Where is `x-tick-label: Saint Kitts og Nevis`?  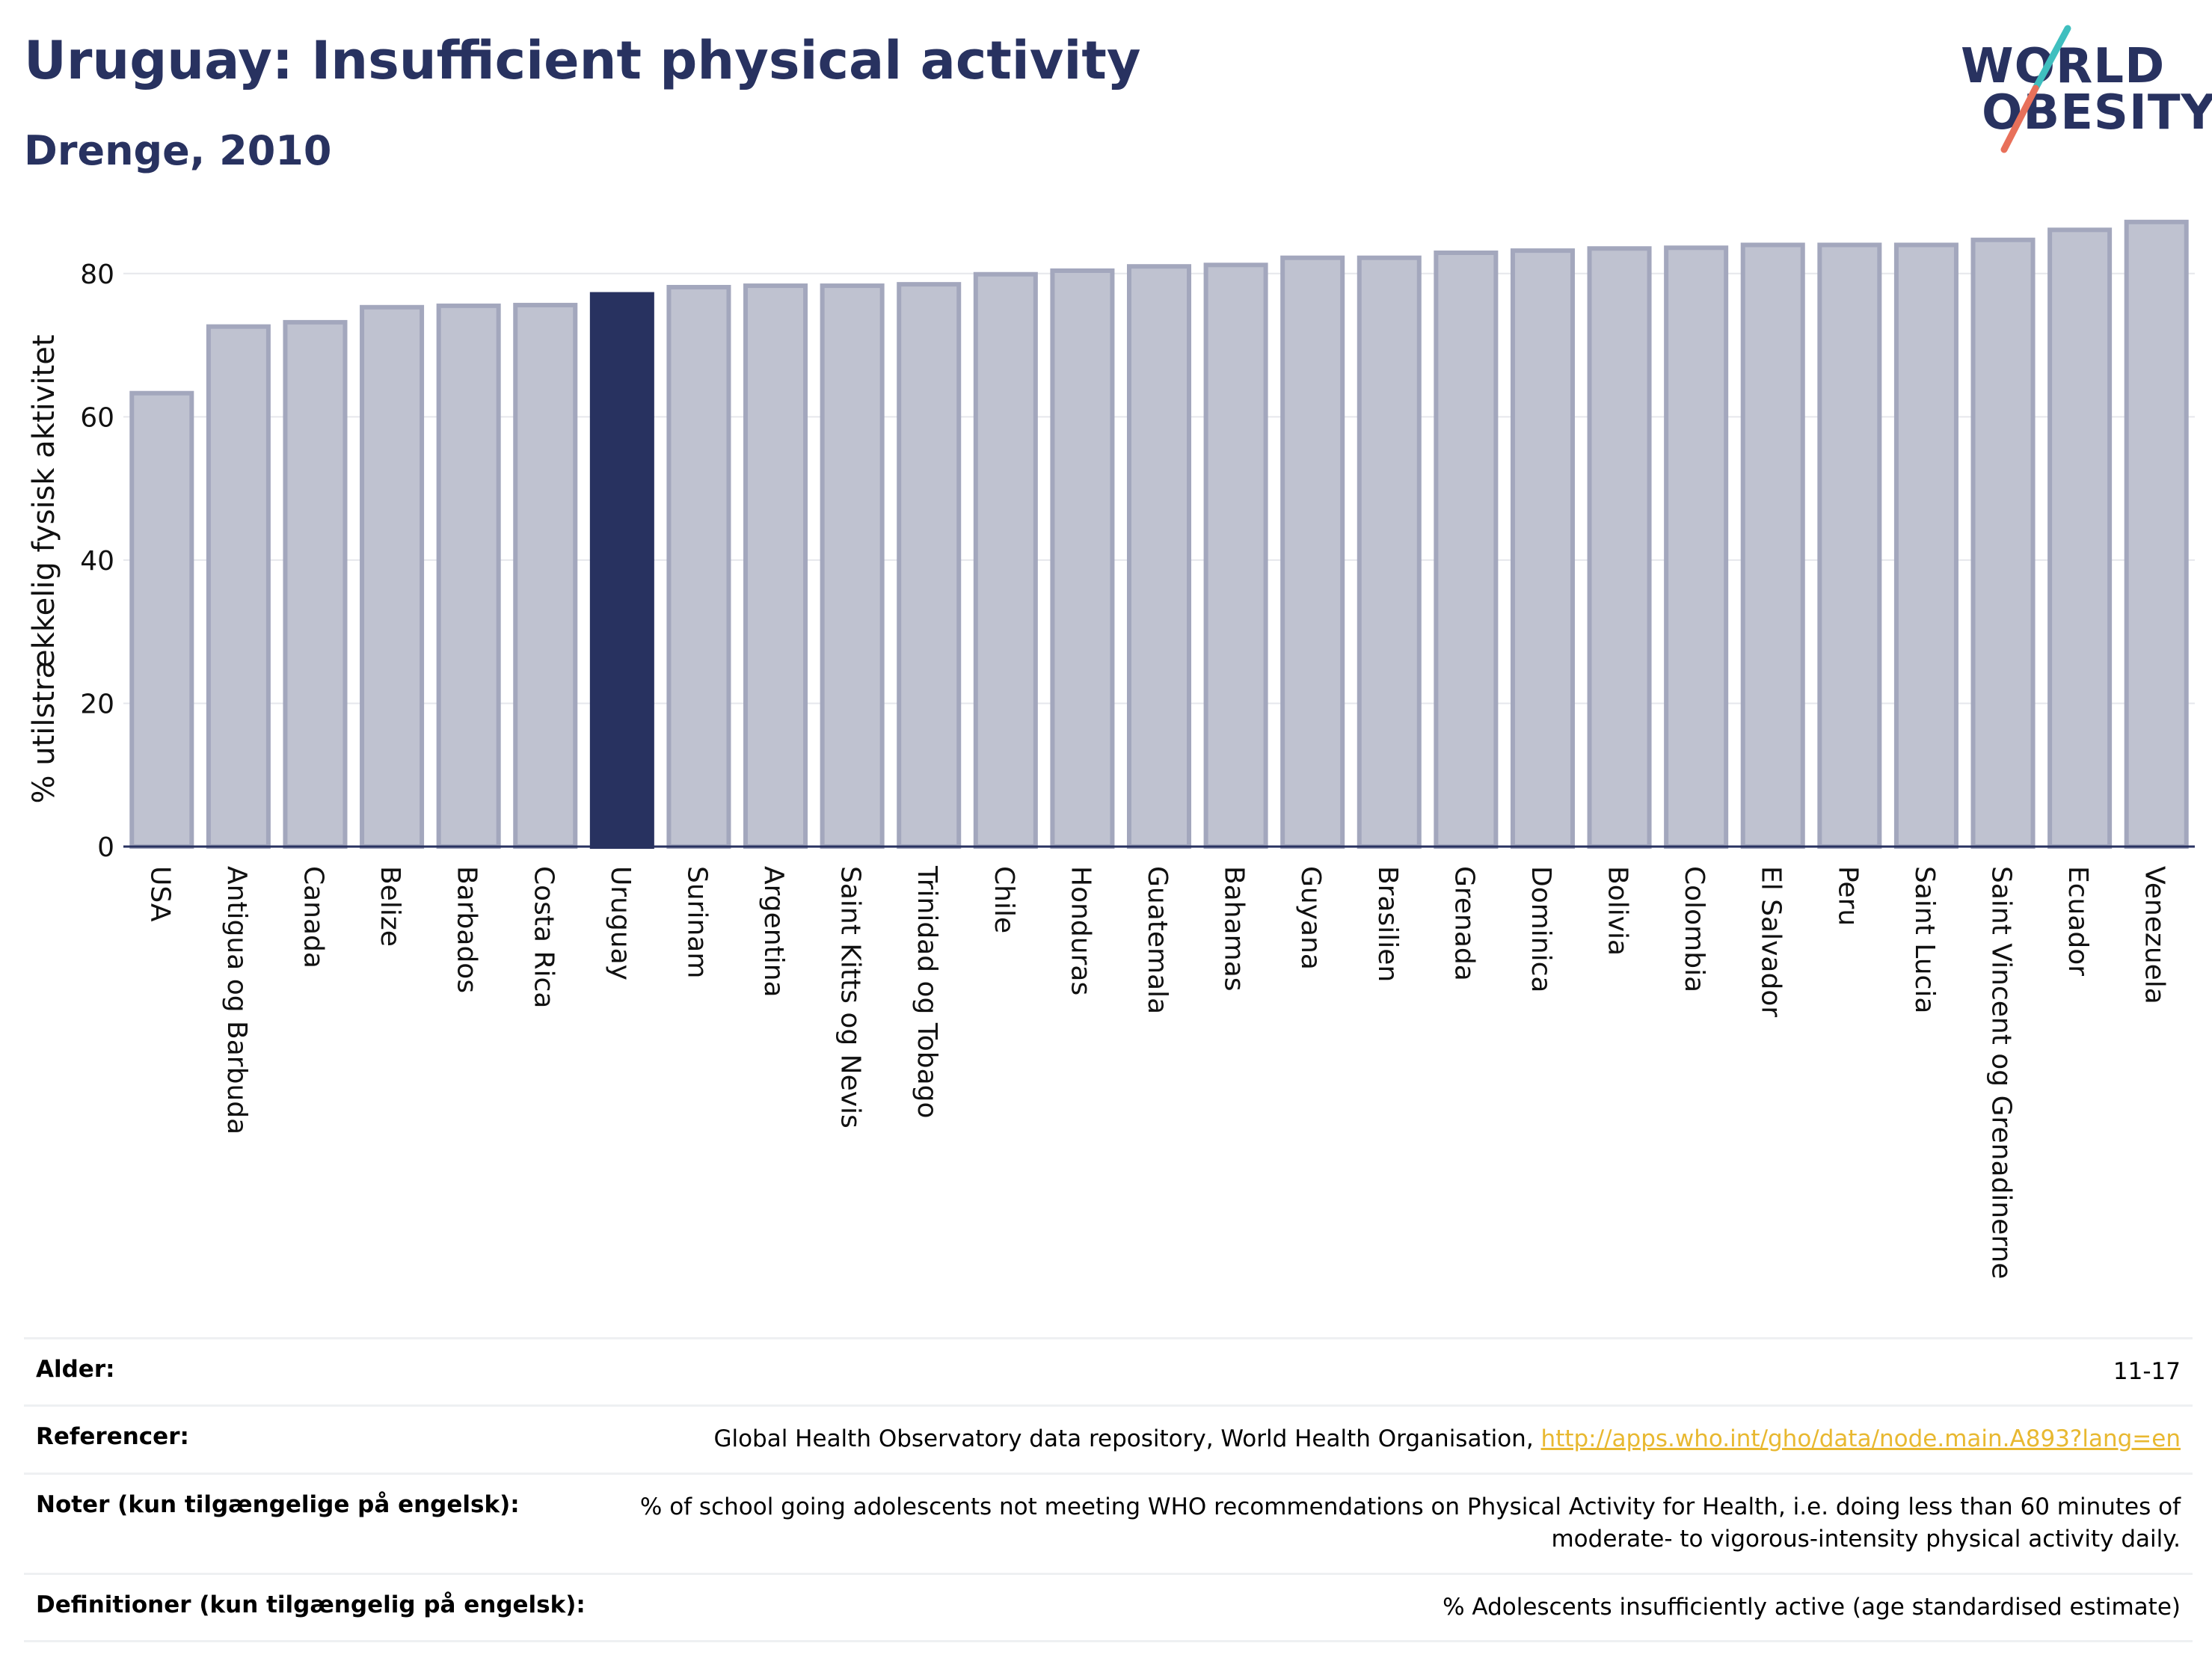 x-tick-label: Saint Kitts og Nevis is located at coordinates (850, 997).